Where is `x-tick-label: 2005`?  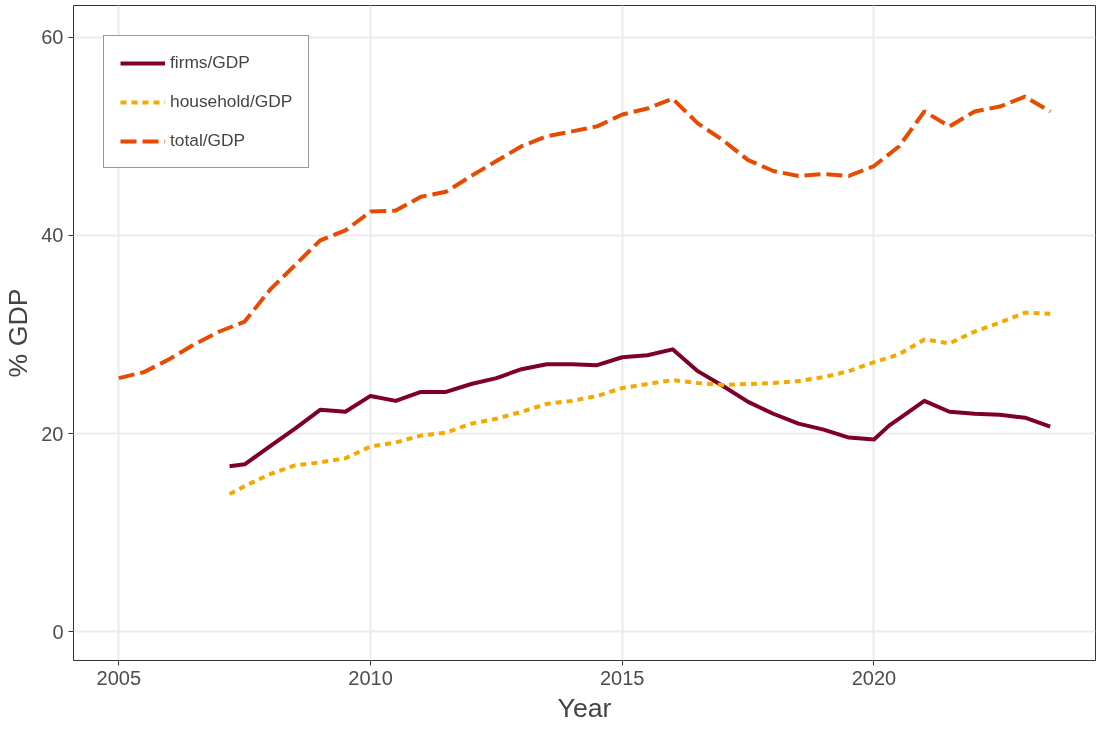 x-tick-label: 2005 is located at coordinates (119, 677).